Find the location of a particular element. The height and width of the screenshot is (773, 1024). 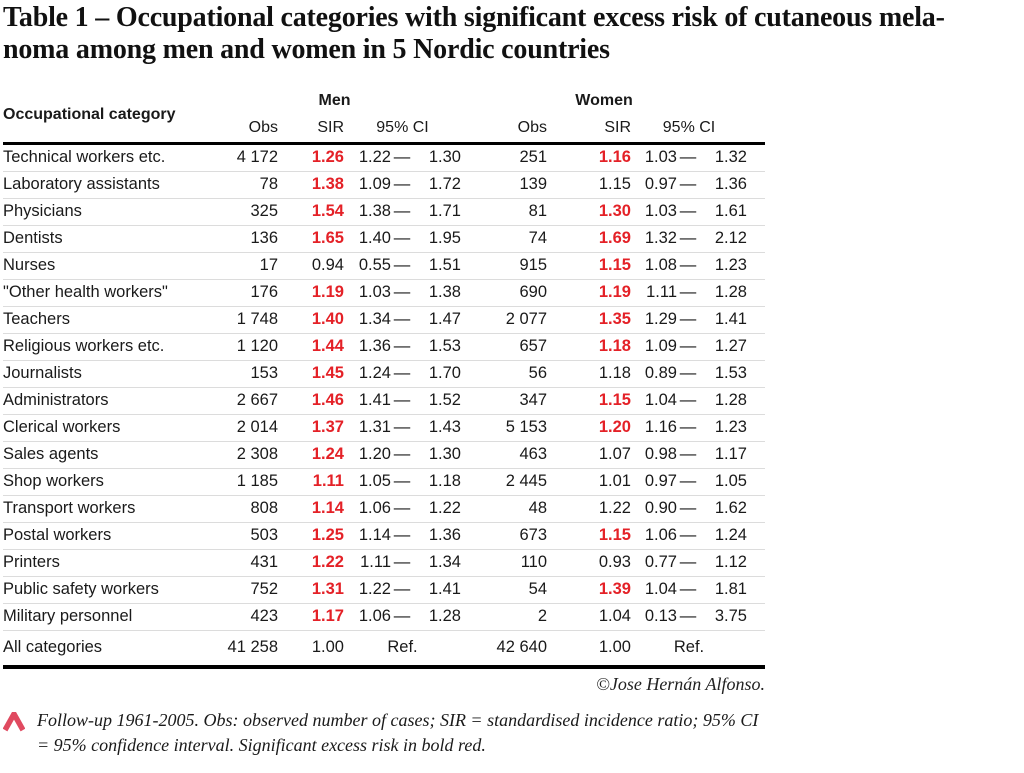

row-men-sir: 1.24 is located at coordinates (327, 454).